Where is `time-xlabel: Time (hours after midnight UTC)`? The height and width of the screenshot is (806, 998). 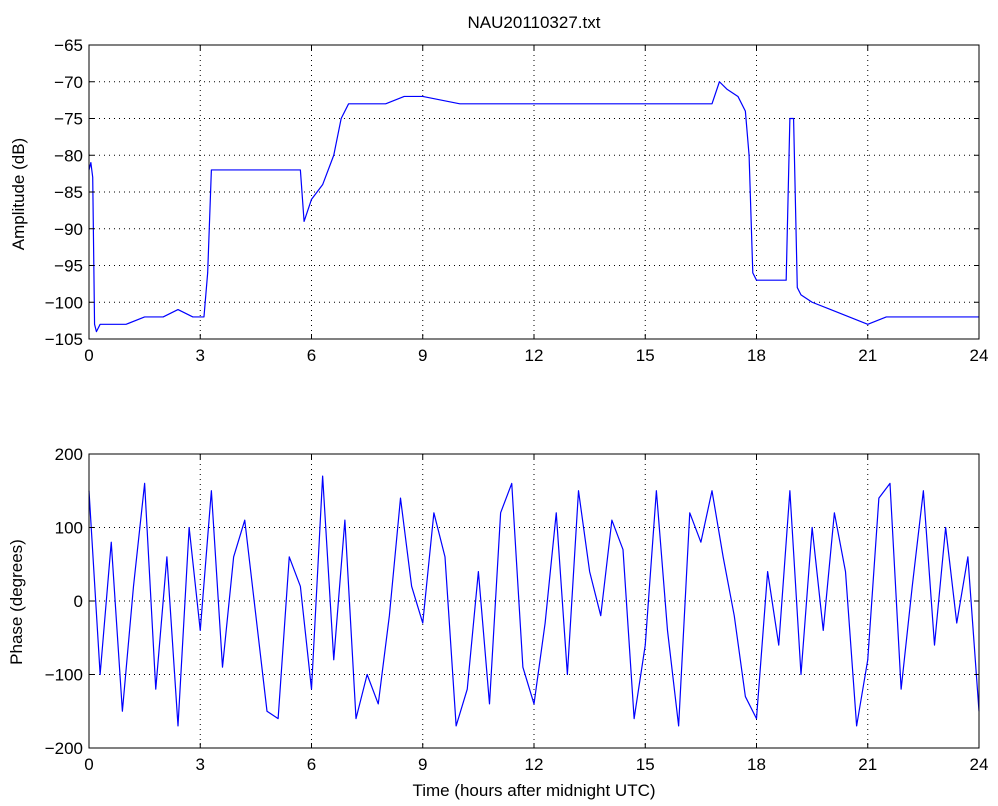
time-xlabel: Time (hours after midnight UTC) is located at coordinates (533, 790).